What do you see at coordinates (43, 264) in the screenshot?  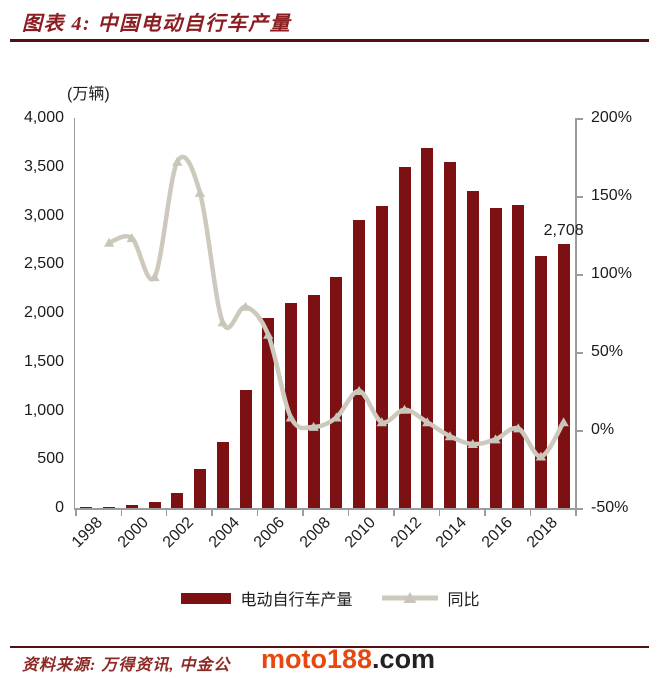 I see `y-left-tick-label: 2,500` at bounding box center [43, 264].